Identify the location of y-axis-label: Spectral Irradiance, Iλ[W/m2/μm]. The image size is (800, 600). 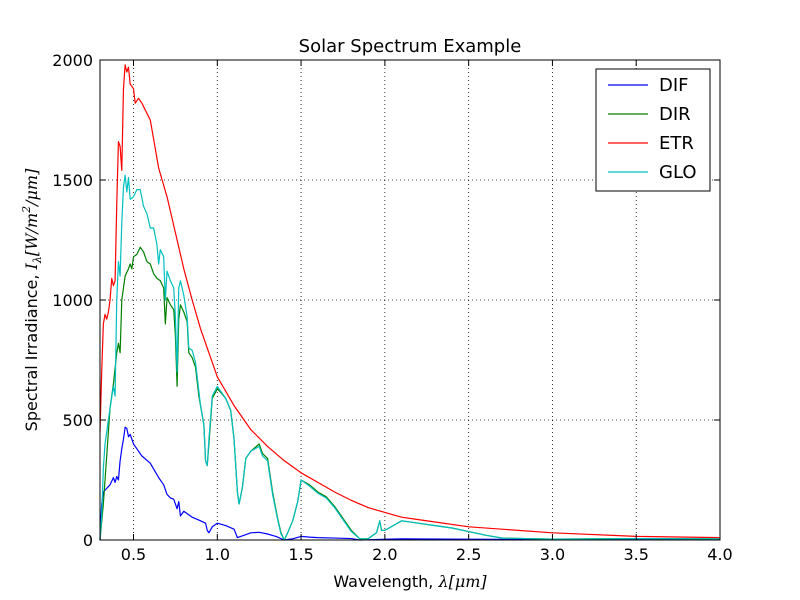
(32, 299).